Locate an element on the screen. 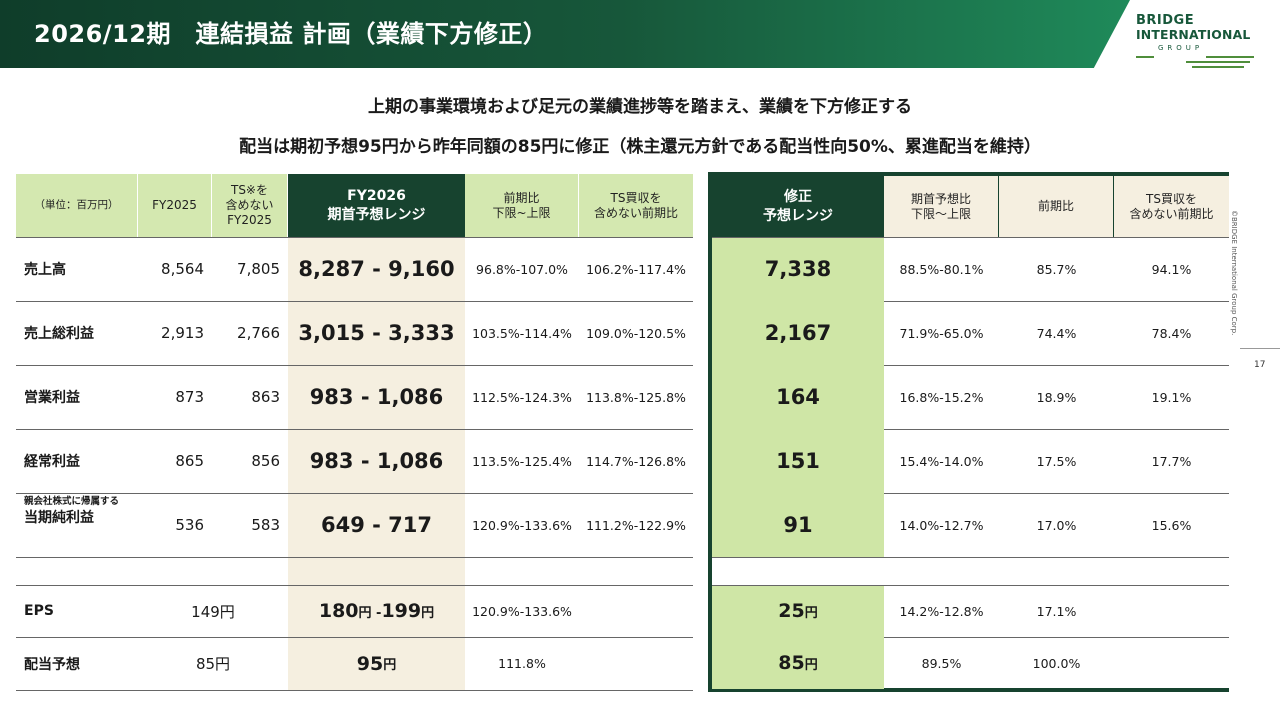  ts-excl-value: 7,805 is located at coordinates (258, 269).